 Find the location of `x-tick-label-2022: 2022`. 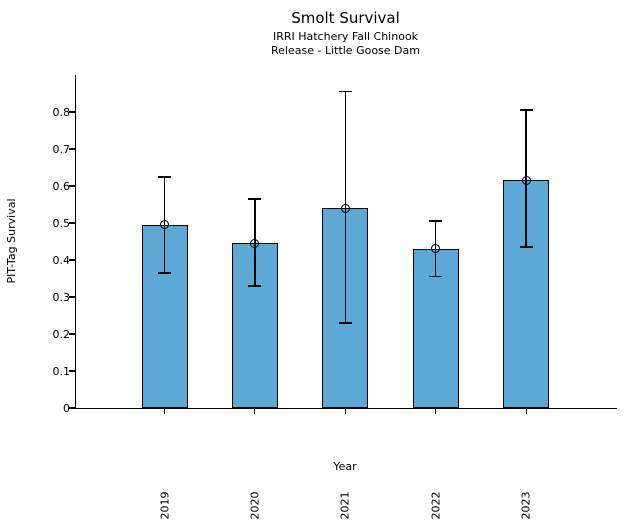

x-tick-label-2022: 2022 is located at coordinates (436, 505).